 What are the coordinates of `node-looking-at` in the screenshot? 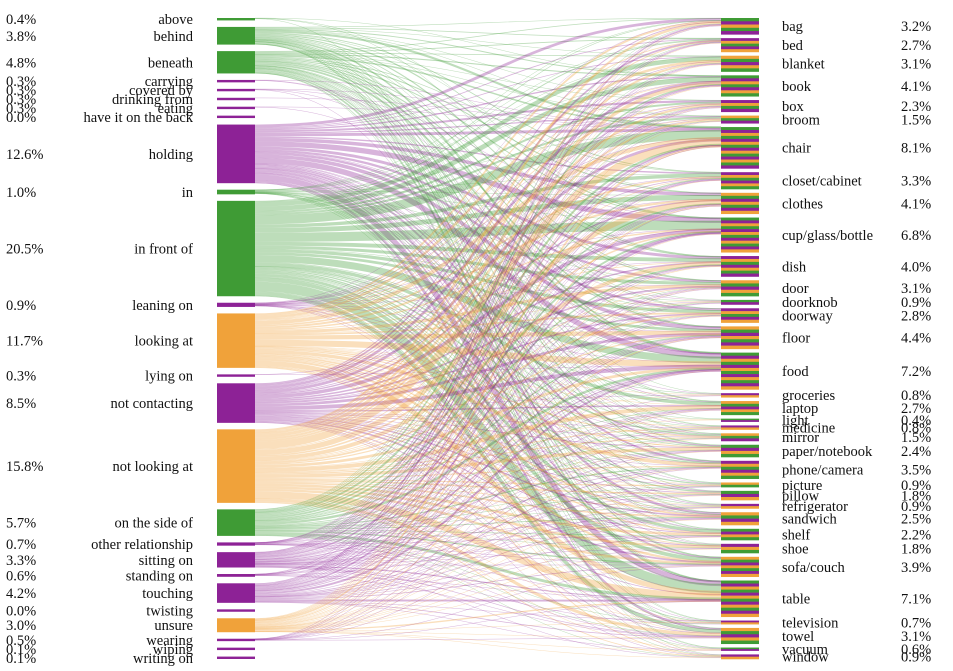 It's located at (236, 340).